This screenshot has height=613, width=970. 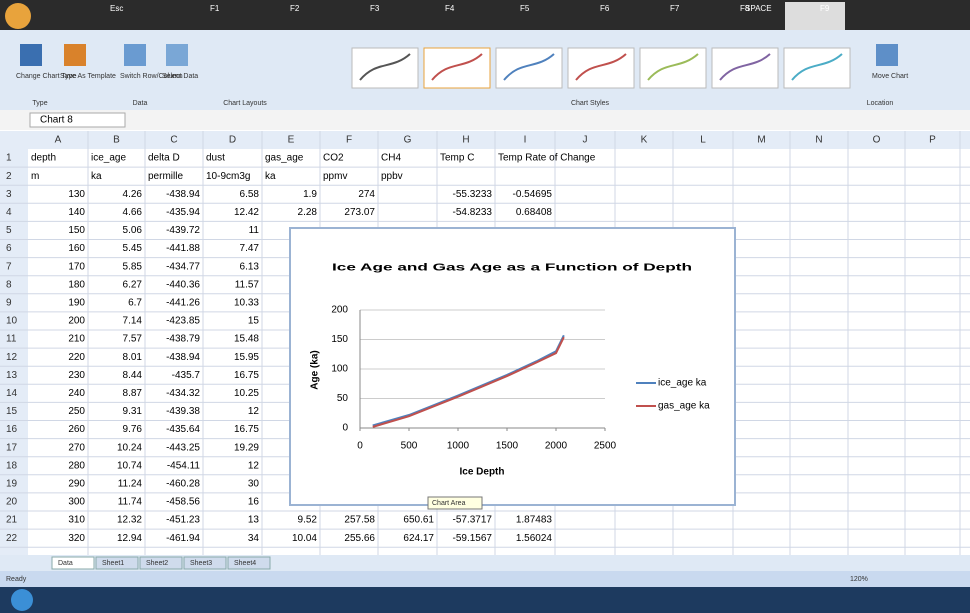 What do you see at coordinates (76, 411) in the screenshot?
I see `cell: 250` at bounding box center [76, 411].